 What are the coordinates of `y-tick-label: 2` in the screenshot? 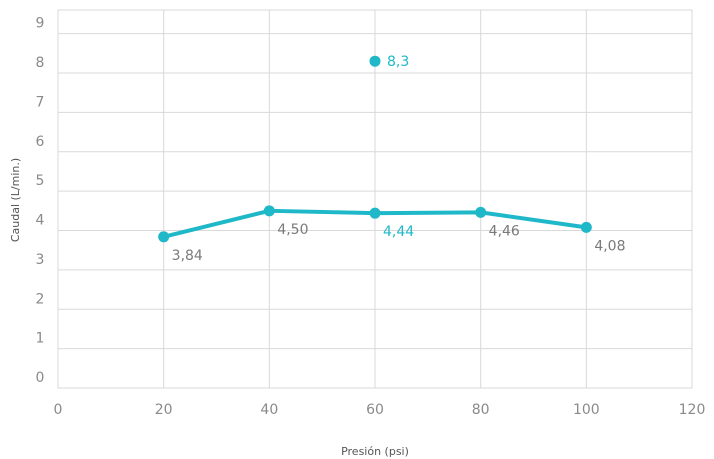 It's located at (40, 299).